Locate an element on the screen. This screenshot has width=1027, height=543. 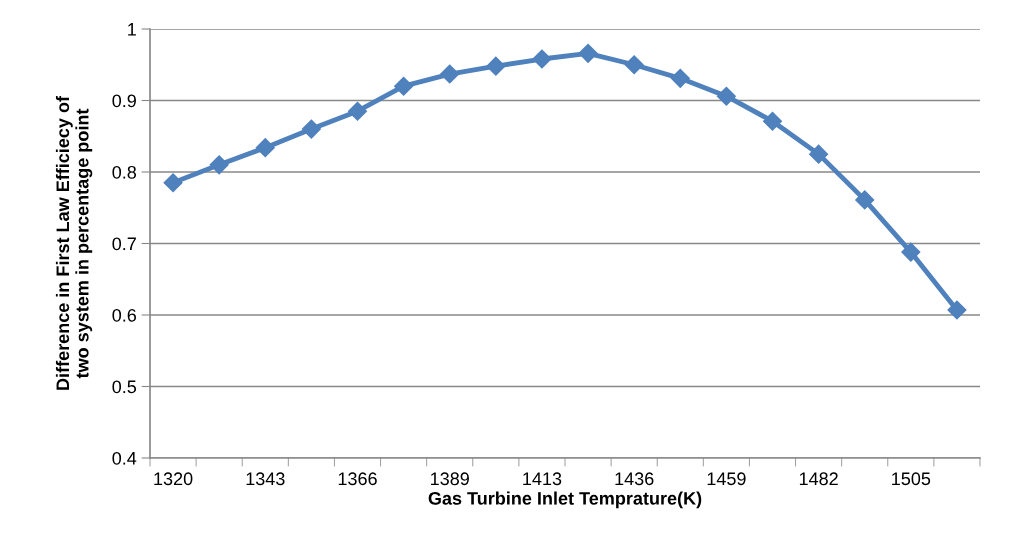
y-tick-label: 0.4 is located at coordinates (124, 458).